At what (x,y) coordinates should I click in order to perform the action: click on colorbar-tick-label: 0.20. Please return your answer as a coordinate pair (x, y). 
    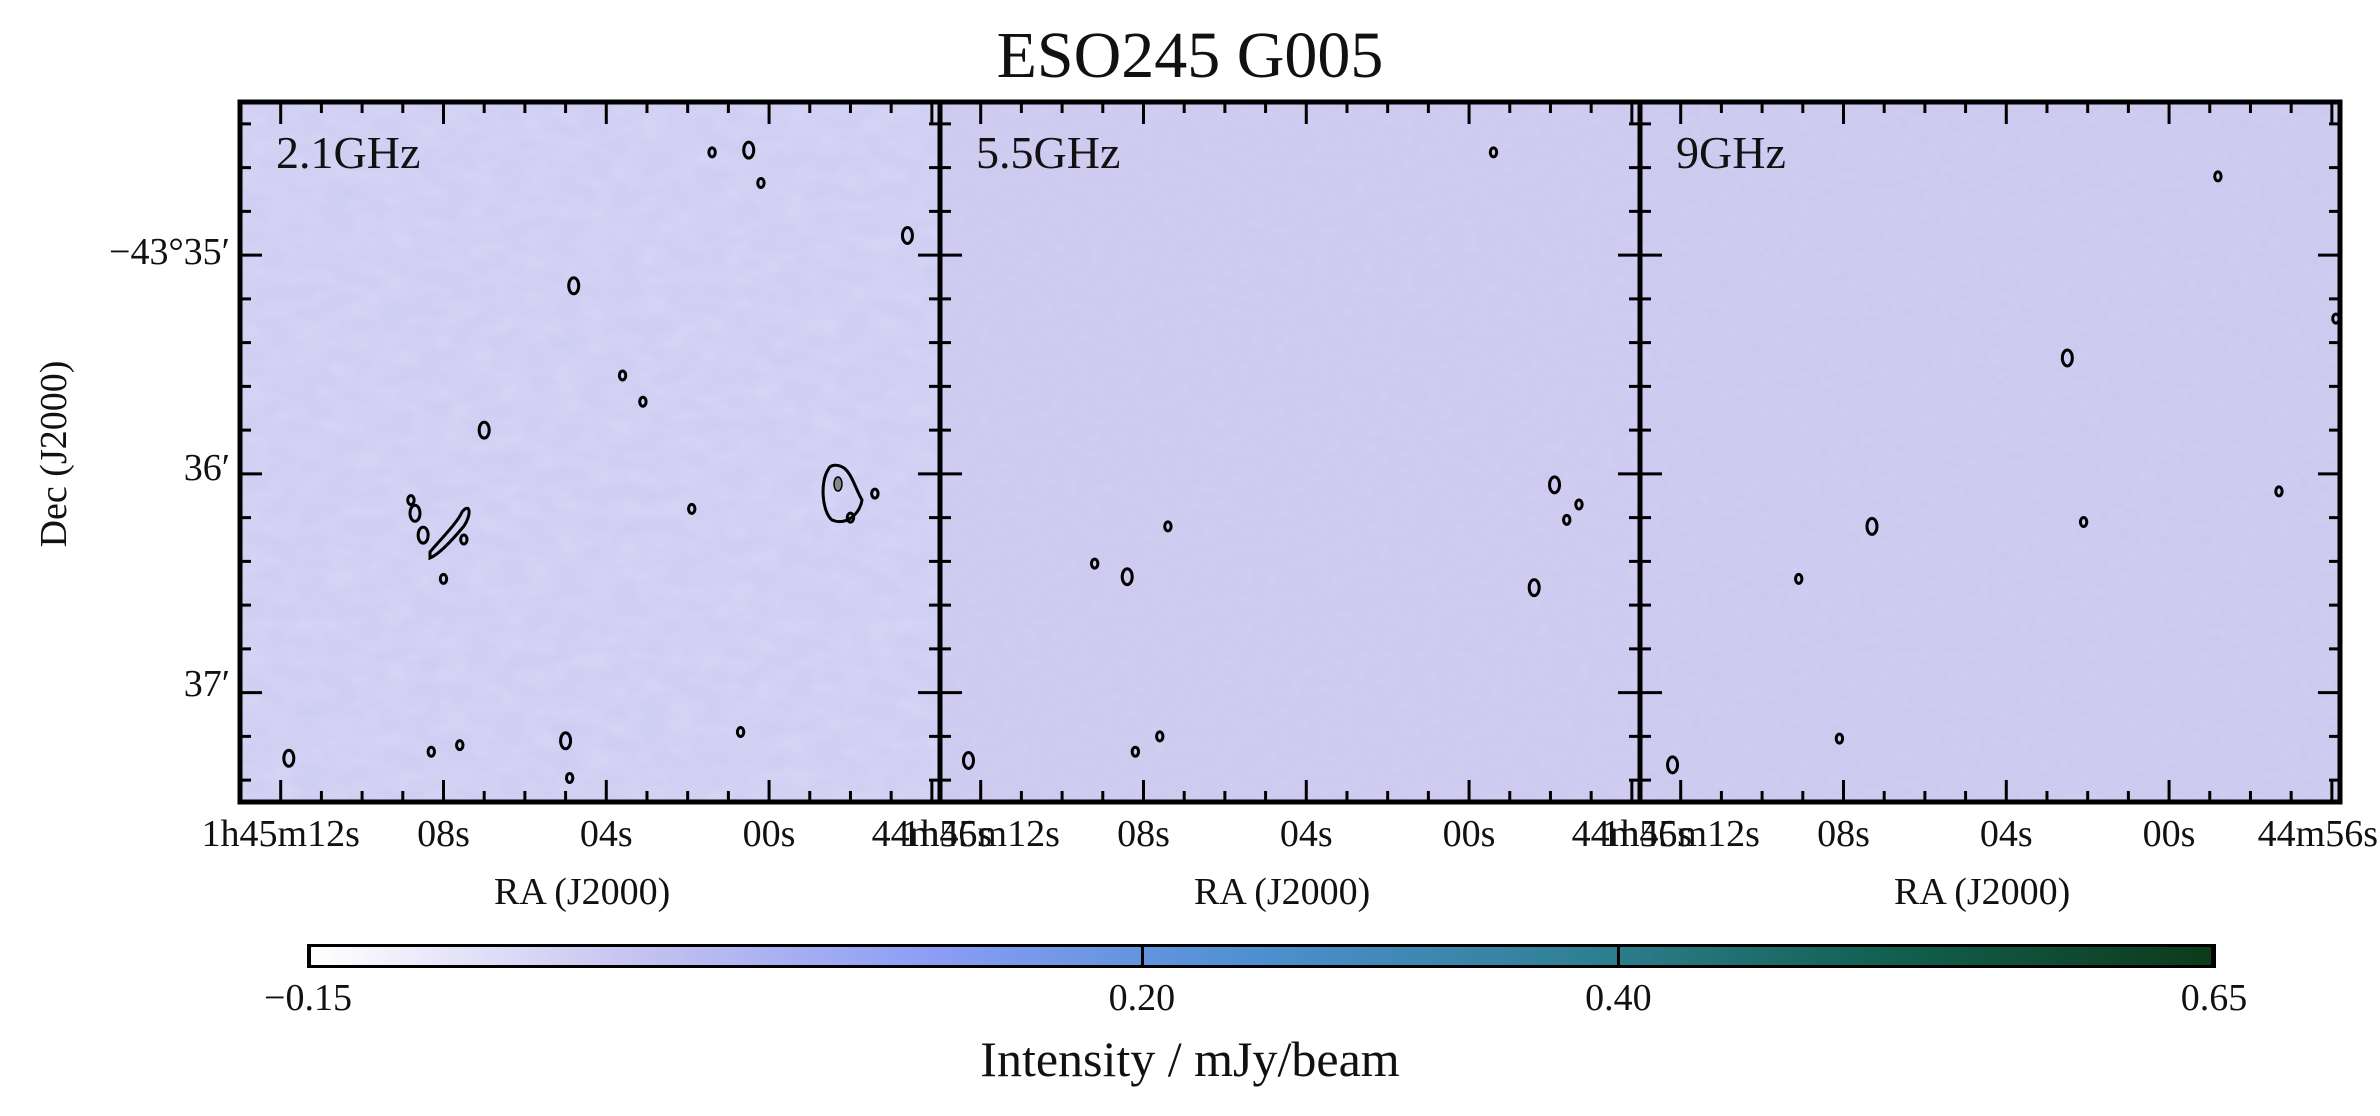
    Looking at the image, I should click on (1142, 998).